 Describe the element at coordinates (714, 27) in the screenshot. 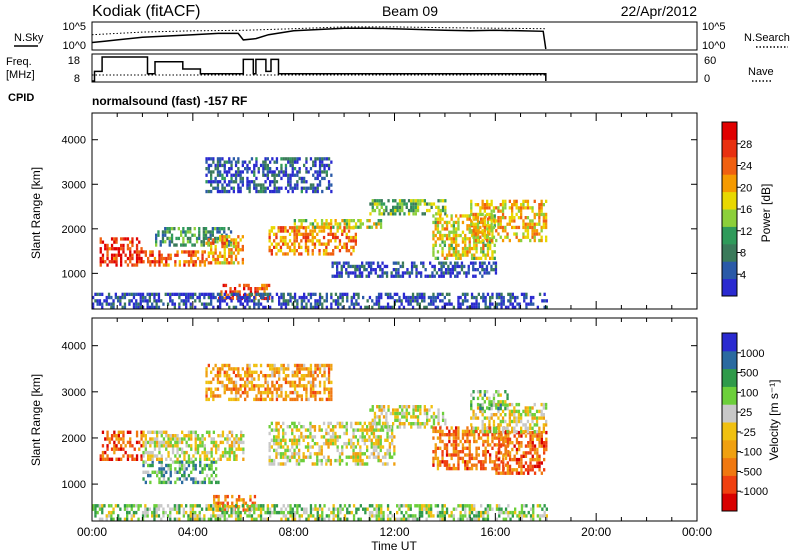

I see `nsky-tick-right-top: 10^5` at that location.